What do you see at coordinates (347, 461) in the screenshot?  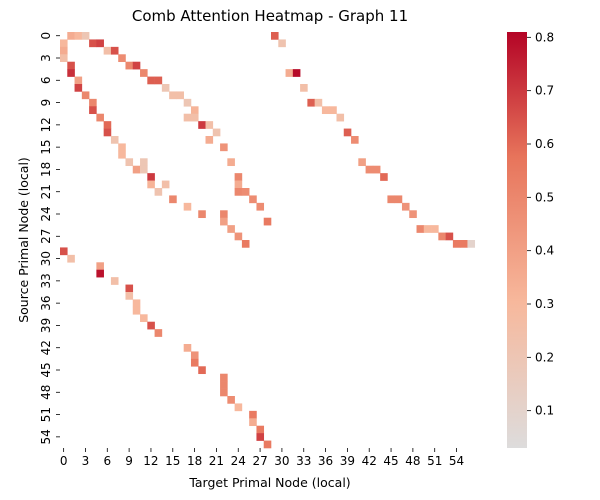 I see `x-tick-label: 39` at bounding box center [347, 461].